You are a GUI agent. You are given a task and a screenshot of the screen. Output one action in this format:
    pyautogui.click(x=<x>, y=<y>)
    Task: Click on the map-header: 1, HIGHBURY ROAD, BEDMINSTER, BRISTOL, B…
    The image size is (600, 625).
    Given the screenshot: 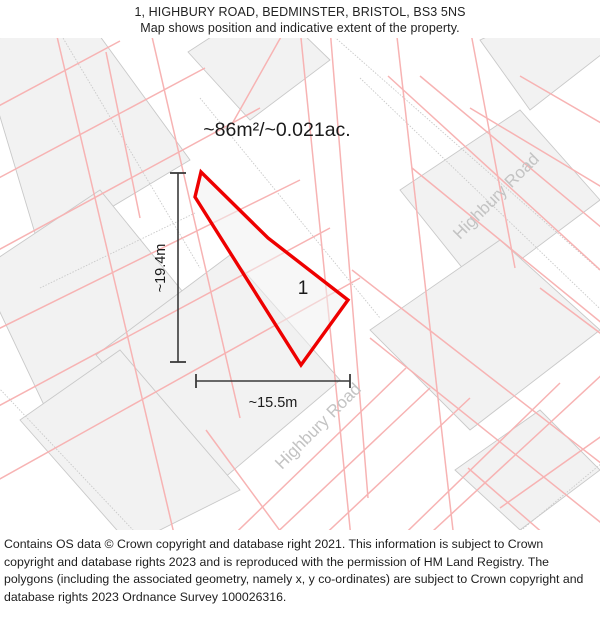 What is the action you would take?
    pyautogui.click(x=300, y=19)
    